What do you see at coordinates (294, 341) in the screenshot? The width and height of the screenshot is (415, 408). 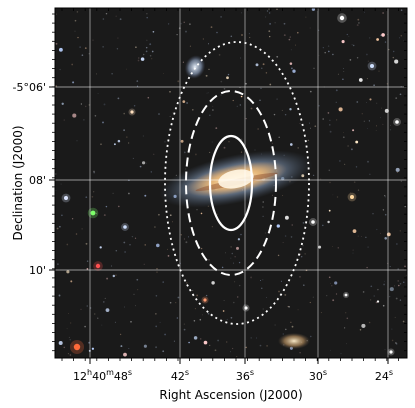 I see `companion-galaxy-bottom` at bounding box center [294, 341].